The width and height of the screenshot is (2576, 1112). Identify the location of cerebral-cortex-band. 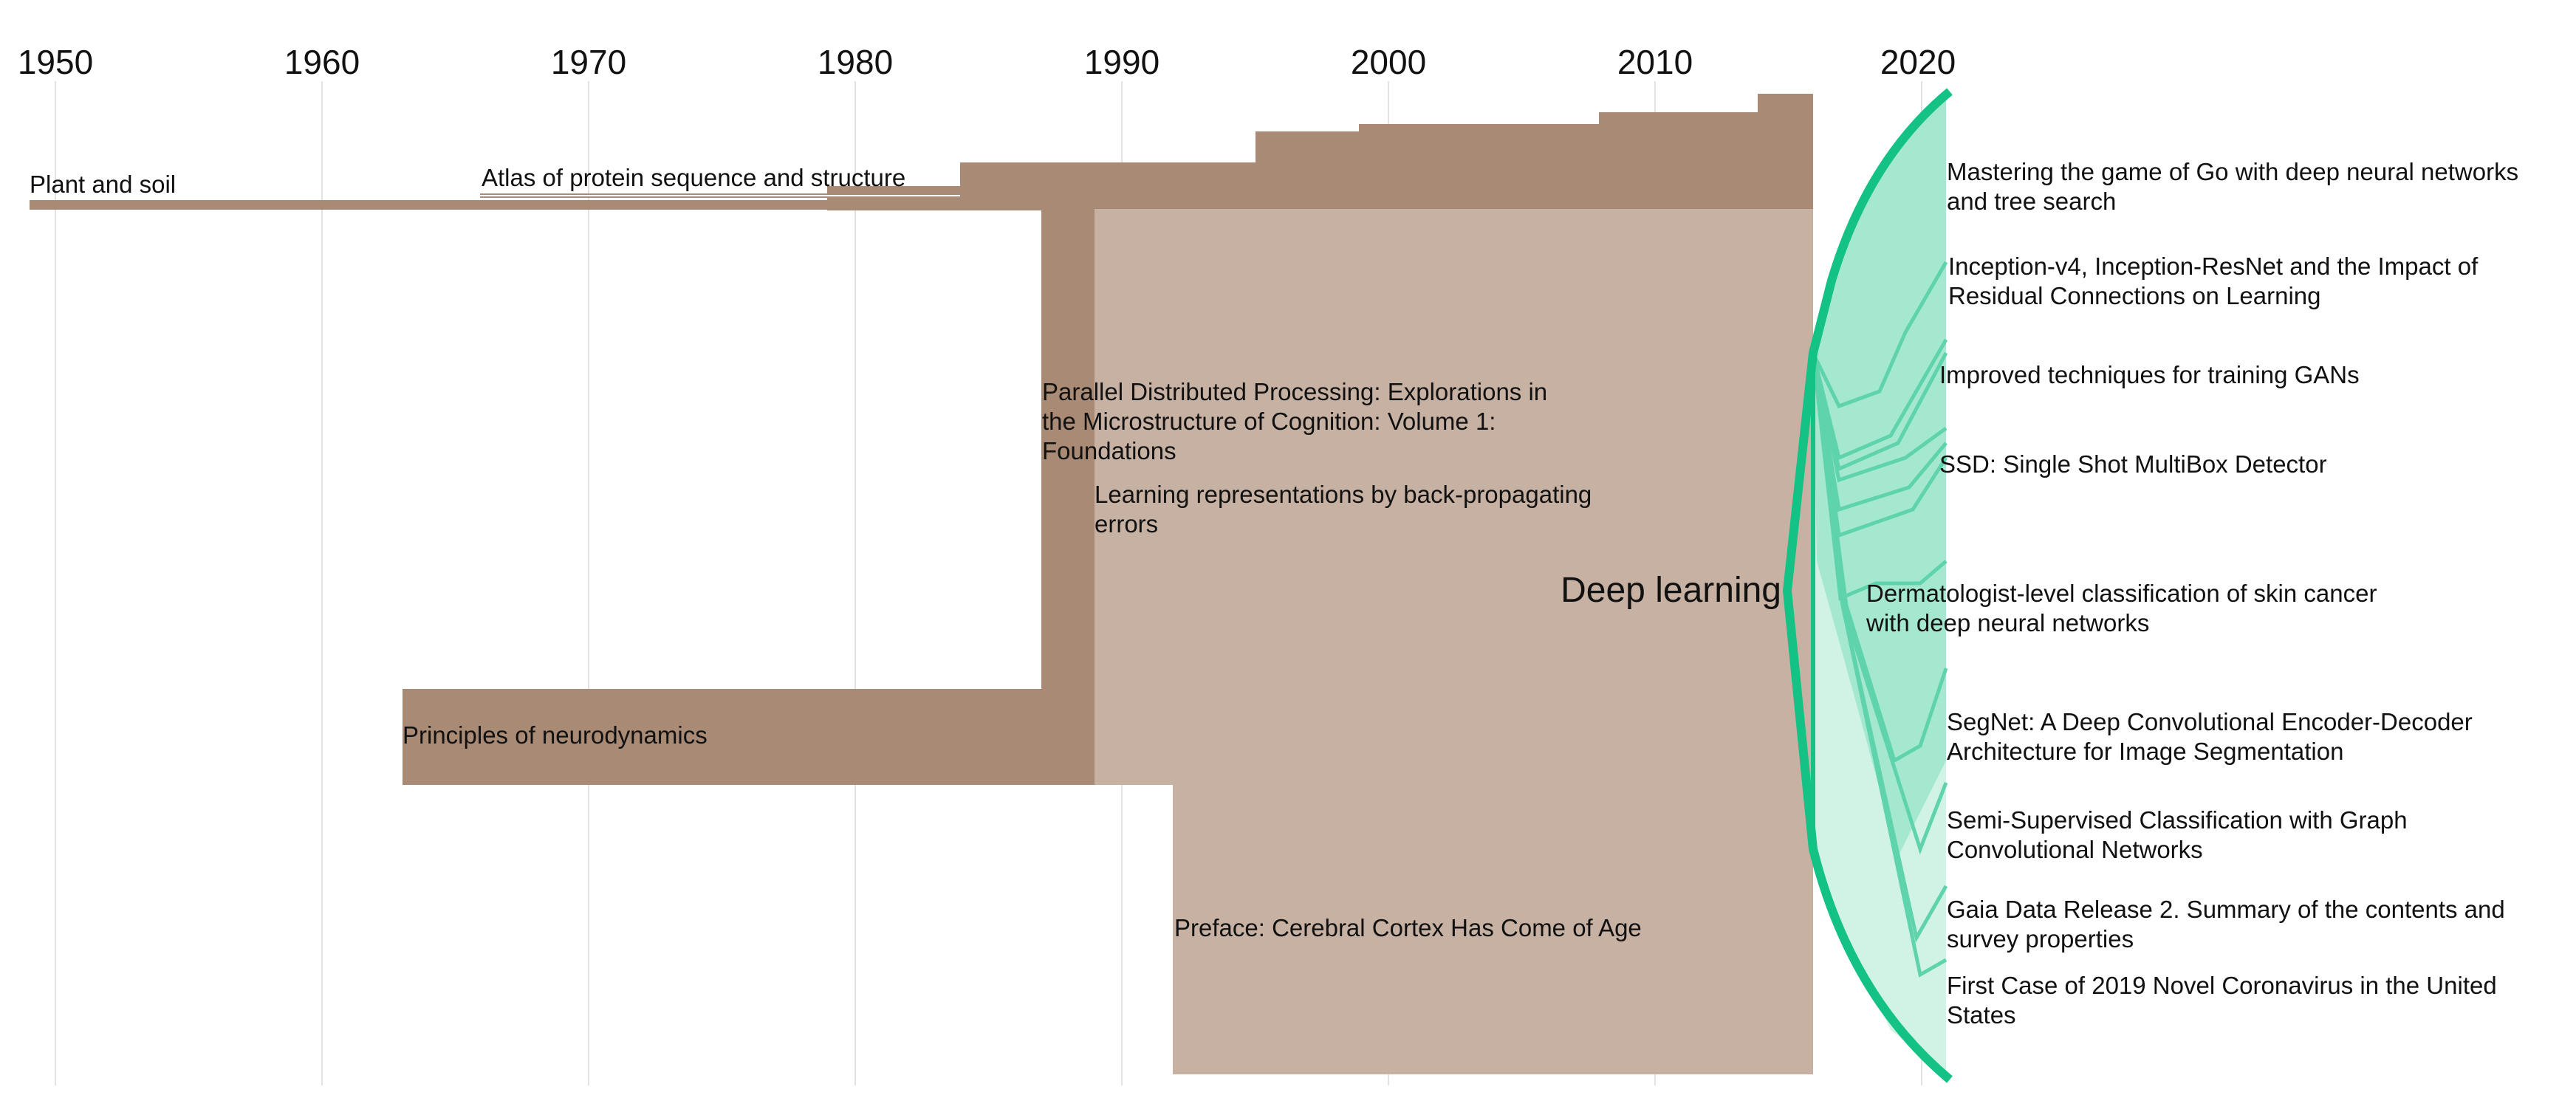
(1493, 929).